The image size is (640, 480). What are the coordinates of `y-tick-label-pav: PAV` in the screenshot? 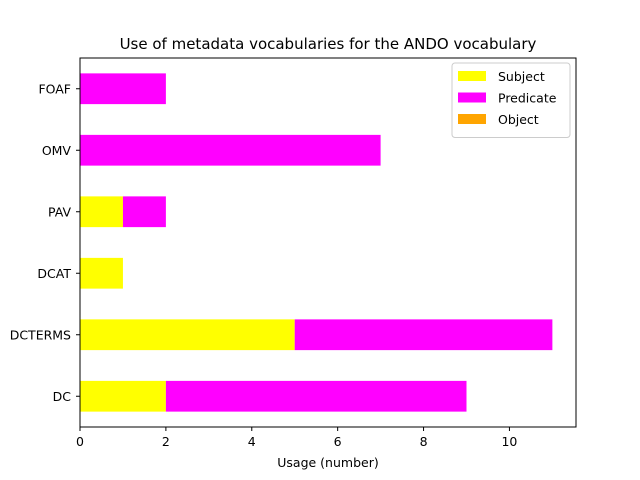 It's located at (59, 211).